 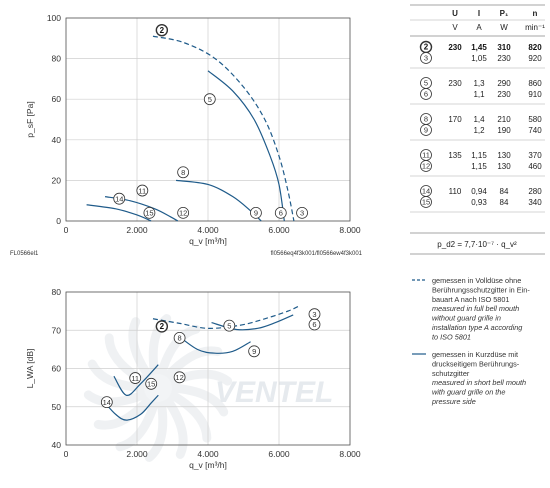 What do you see at coordinates (471, 299) in the screenshot?
I see `legend-text: bauart A nach ISO 5801` at bounding box center [471, 299].